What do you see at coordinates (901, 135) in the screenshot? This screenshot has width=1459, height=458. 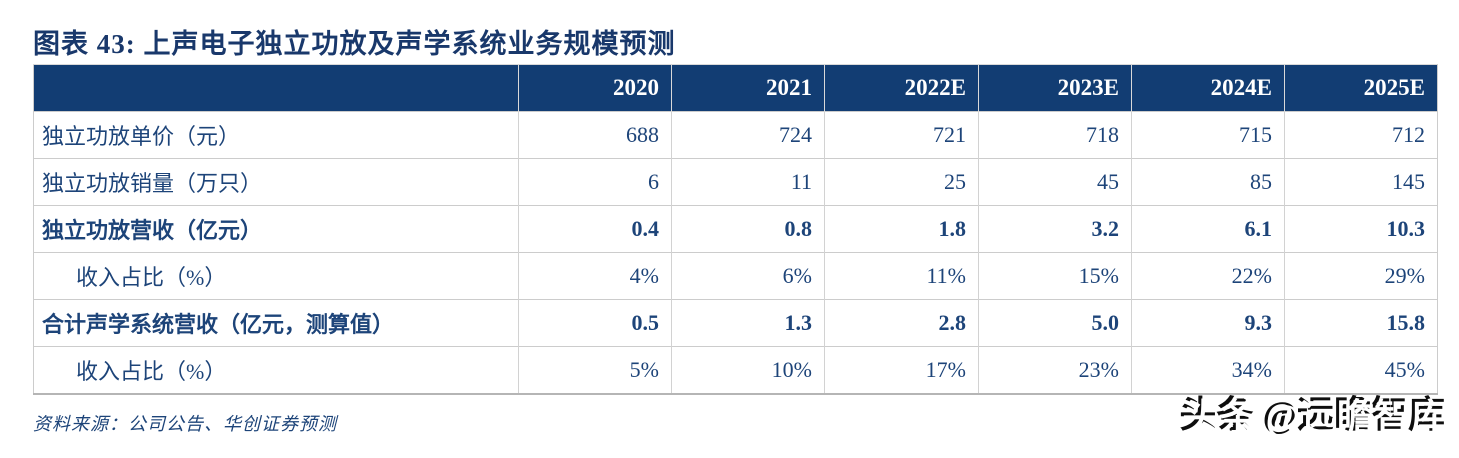 I see `value-cell: 721` at bounding box center [901, 135].